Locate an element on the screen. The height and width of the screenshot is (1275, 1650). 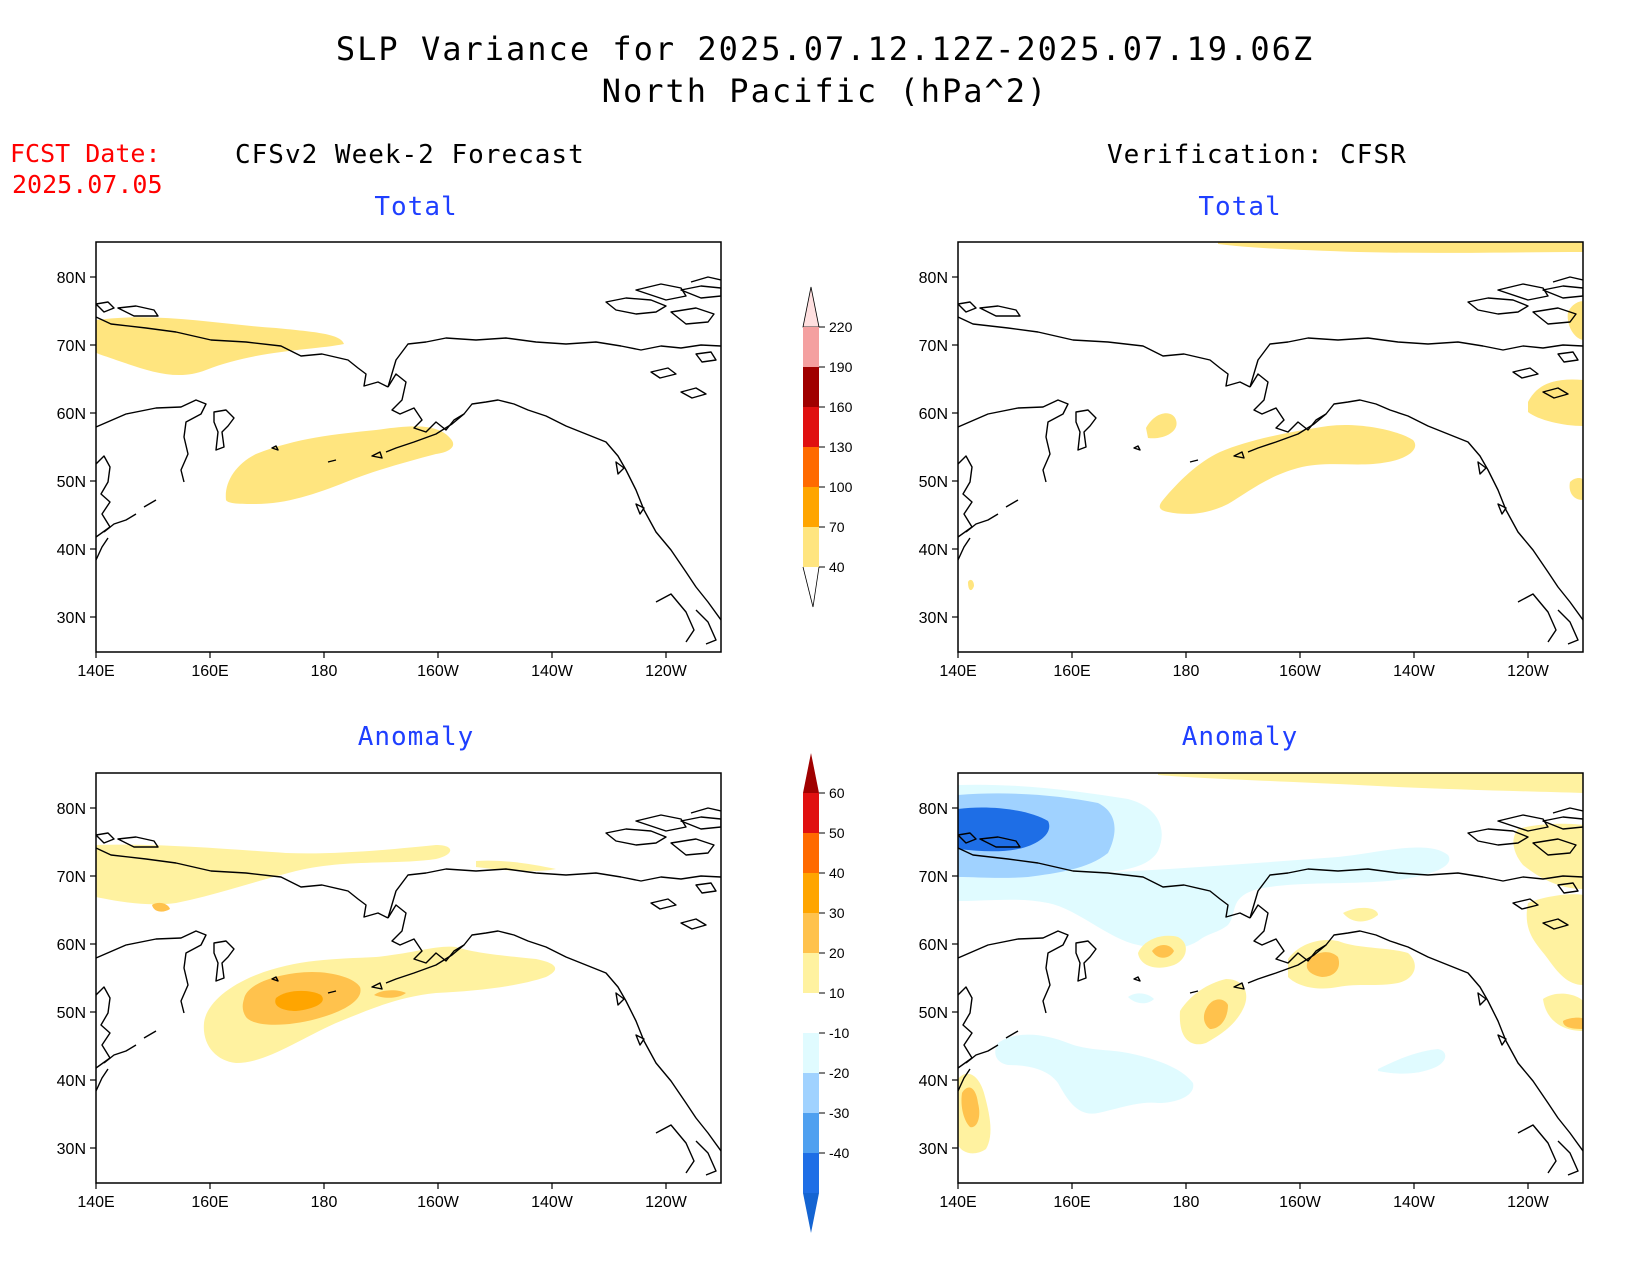
colorbar-anomaly-label: 40 is located at coordinates (837, 873).